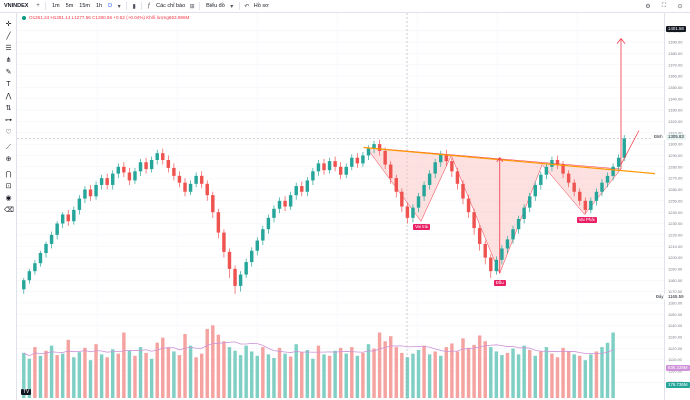 This screenshot has height=400, width=690. What do you see at coordinates (38, 6) in the screenshot?
I see `compare-add-button: +` at bounding box center [38, 6].